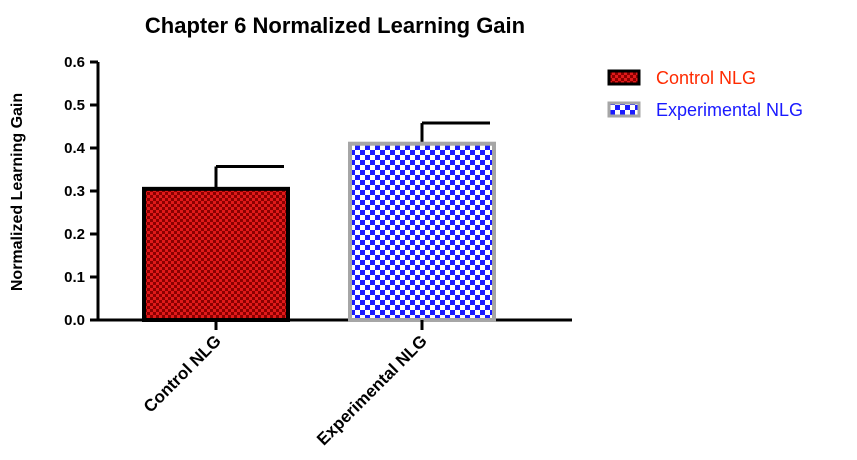 The image size is (857, 460). I want to click on y-axis-label: Normalized Learning Gain, so click(17, 192).